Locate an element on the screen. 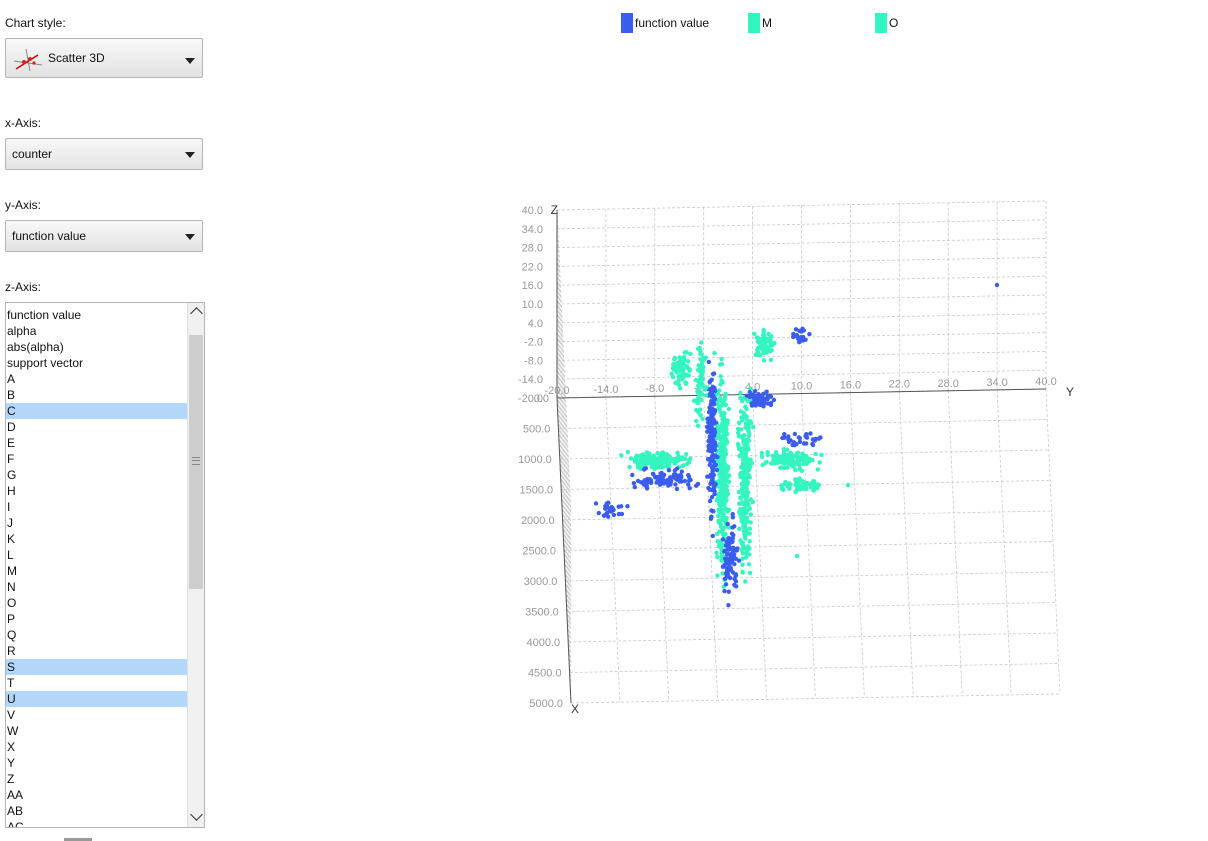 This screenshot has height=841, width=1208. z-axis-list-item: R is located at coordinates (11, 651).